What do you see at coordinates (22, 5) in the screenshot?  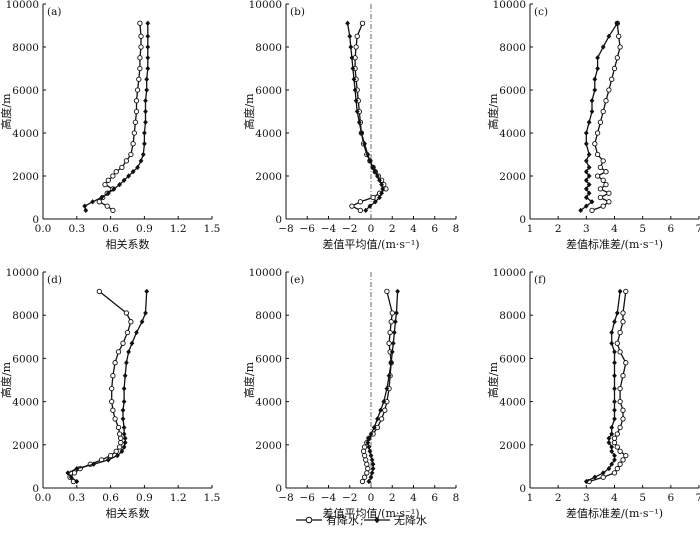 I see `y-tick-label: 10000` at bounding box center [22, 5].